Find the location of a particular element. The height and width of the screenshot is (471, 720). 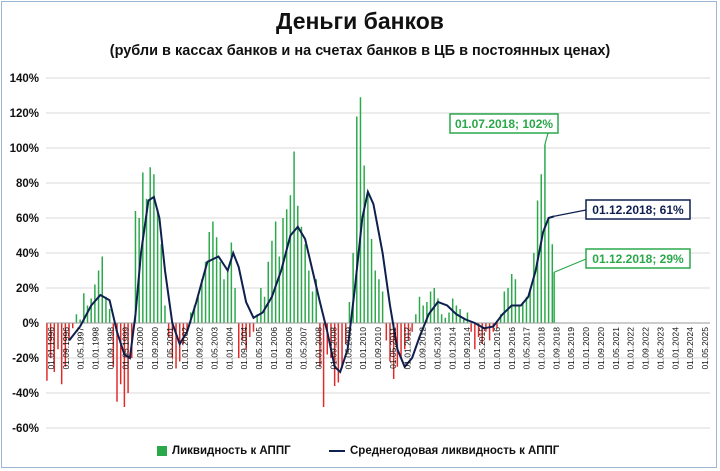

x-tick-label: 01.09.2018 is located at coordinates (556, 348).